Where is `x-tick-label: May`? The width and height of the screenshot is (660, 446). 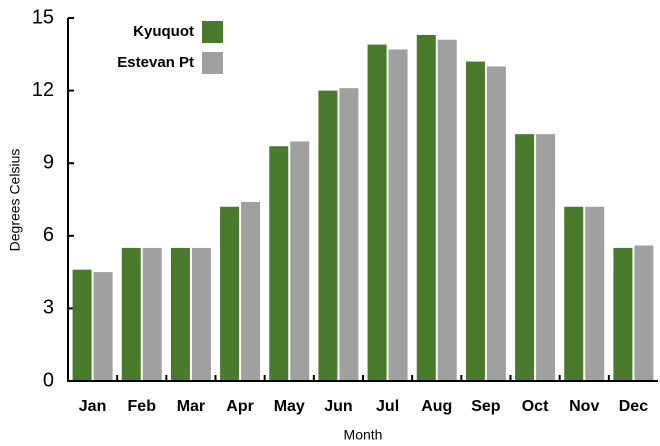 x-tick-label: May is located at coordinates (289, 406).